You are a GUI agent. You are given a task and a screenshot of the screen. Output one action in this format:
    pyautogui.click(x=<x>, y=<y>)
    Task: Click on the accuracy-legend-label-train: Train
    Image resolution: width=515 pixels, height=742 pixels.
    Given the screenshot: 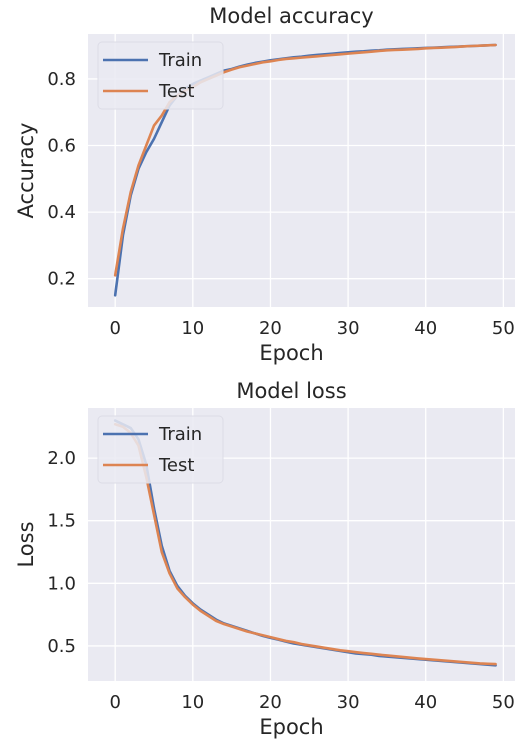 What is the action you would take?
    pyautogui.click(x=180, y=60)
    